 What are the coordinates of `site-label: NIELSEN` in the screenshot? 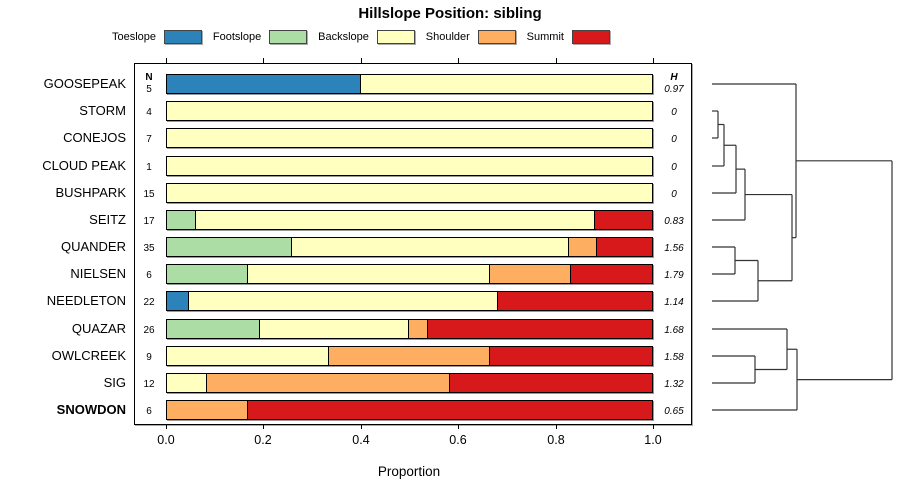 It's located at (98, 273).